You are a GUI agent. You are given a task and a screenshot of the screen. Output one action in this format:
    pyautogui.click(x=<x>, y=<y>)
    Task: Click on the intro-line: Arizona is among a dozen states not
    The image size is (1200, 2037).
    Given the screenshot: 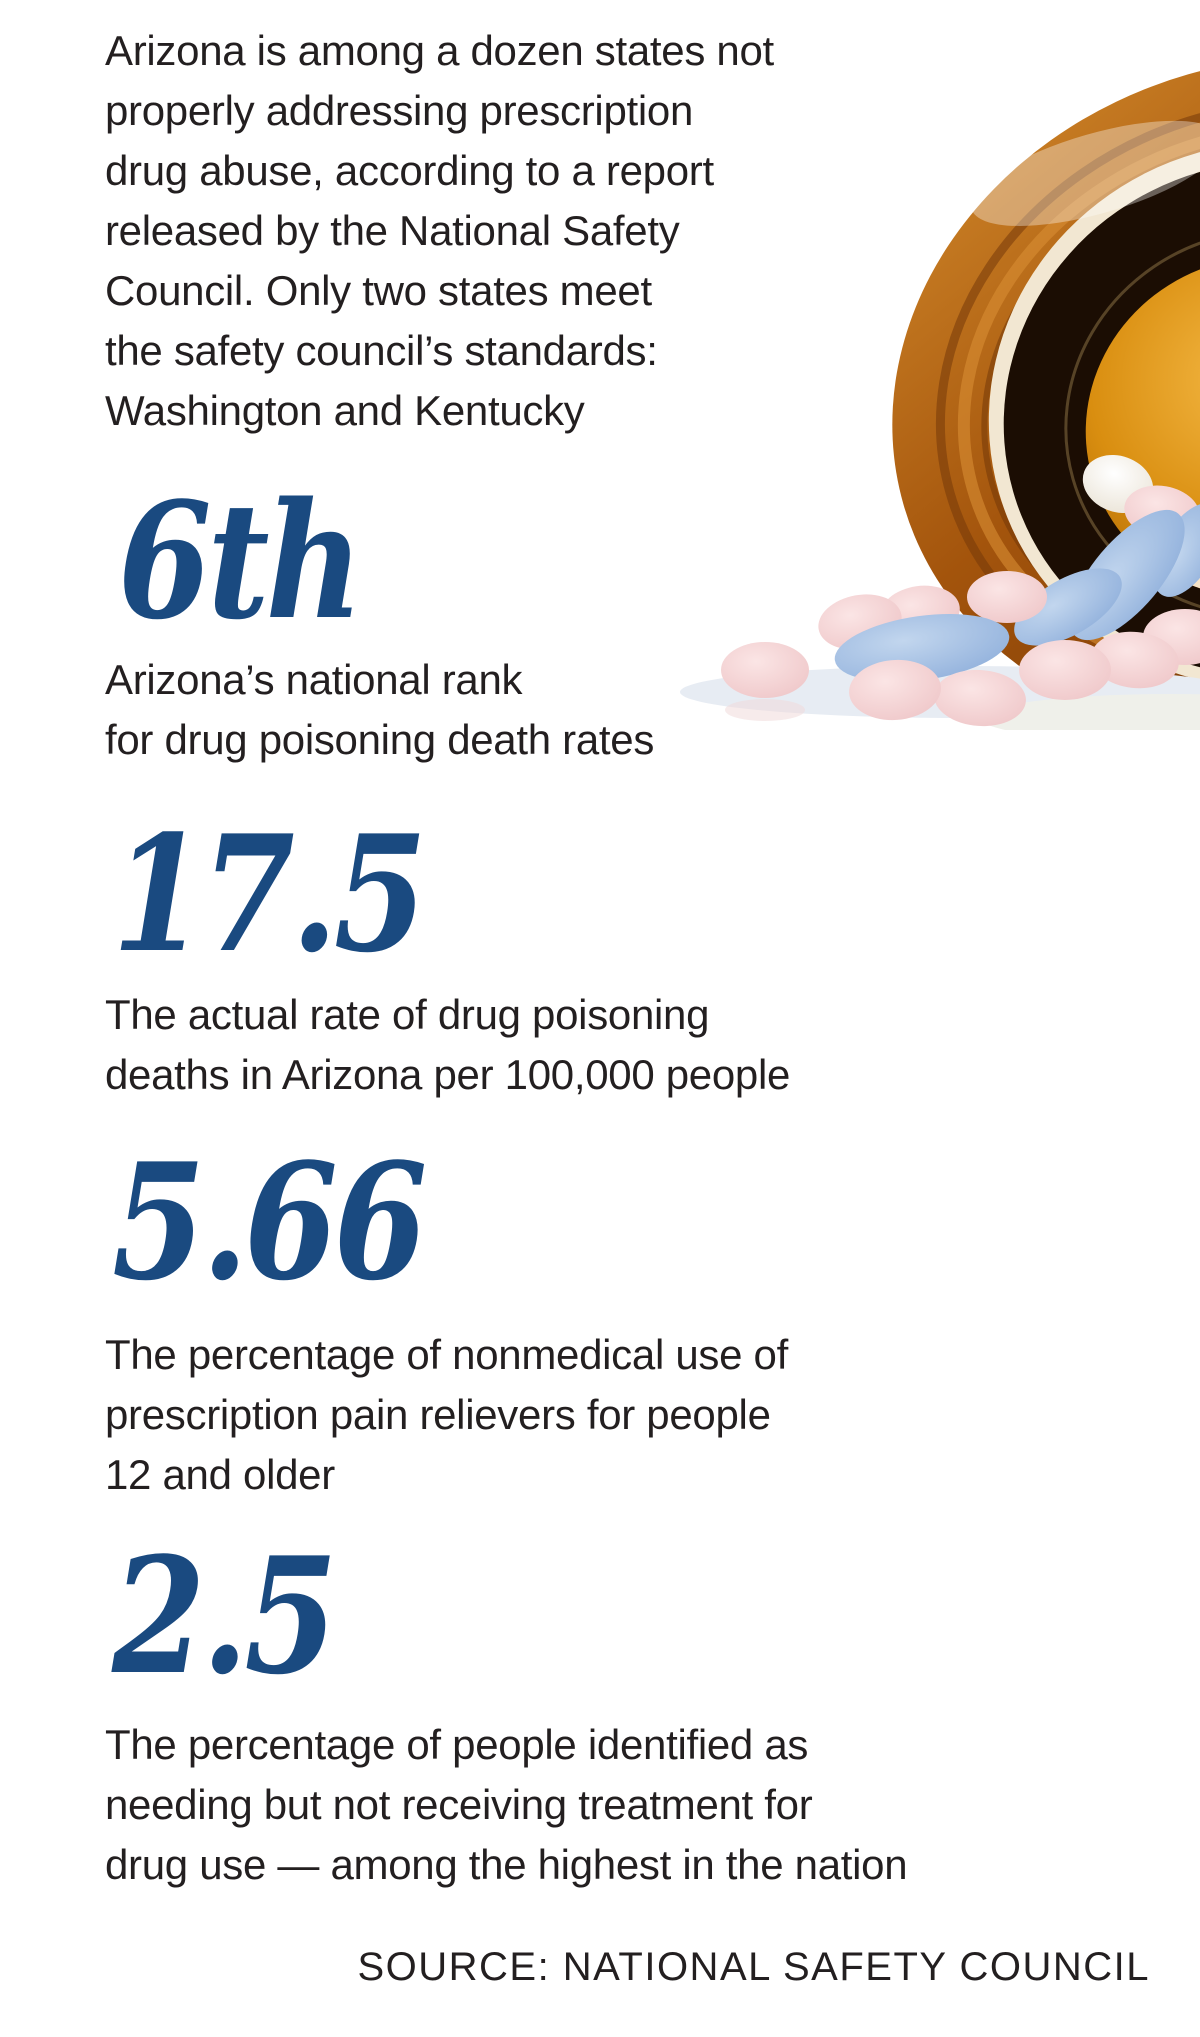 What is the action you would take?
    pyautogui.click(x=439, y=50)
    